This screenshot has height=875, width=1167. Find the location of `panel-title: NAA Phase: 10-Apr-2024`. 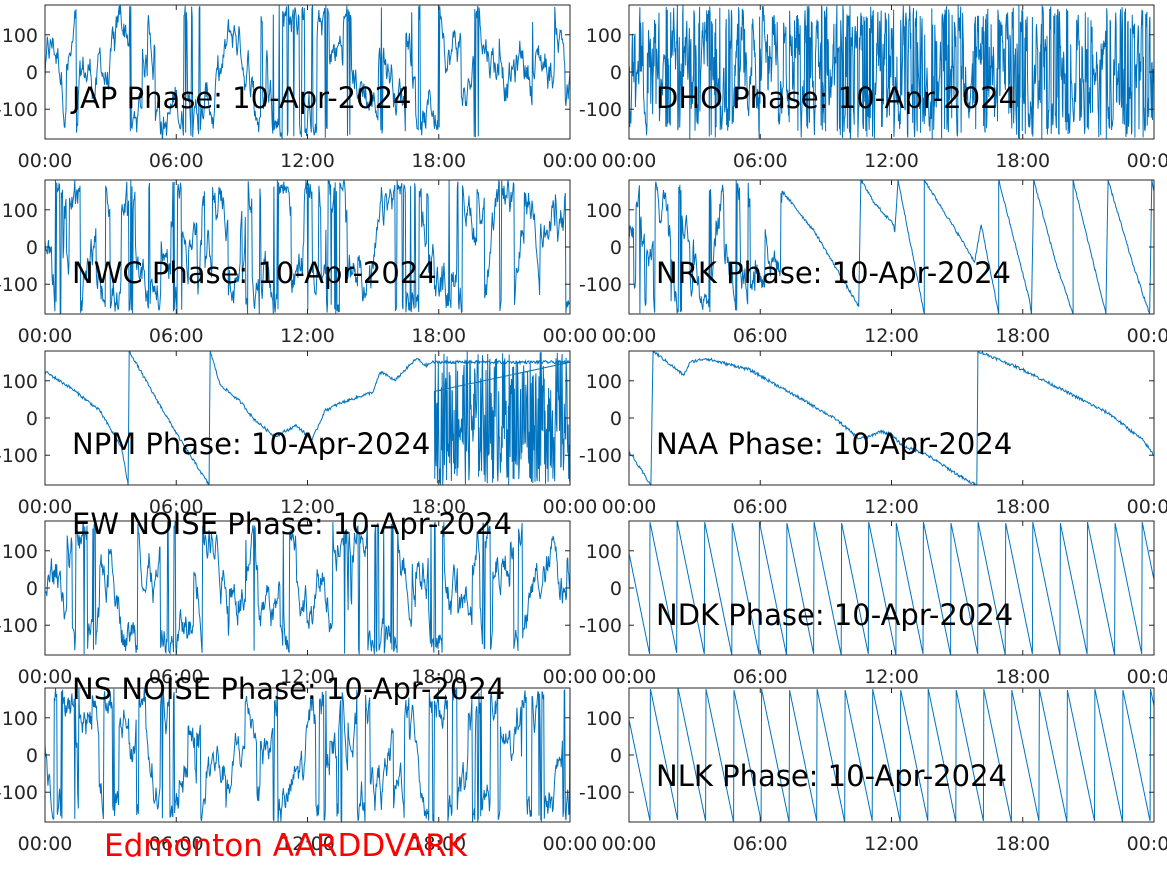

panel-title: NAA Phase: 10-Apr-2024 is located at coordinates (834, 444).